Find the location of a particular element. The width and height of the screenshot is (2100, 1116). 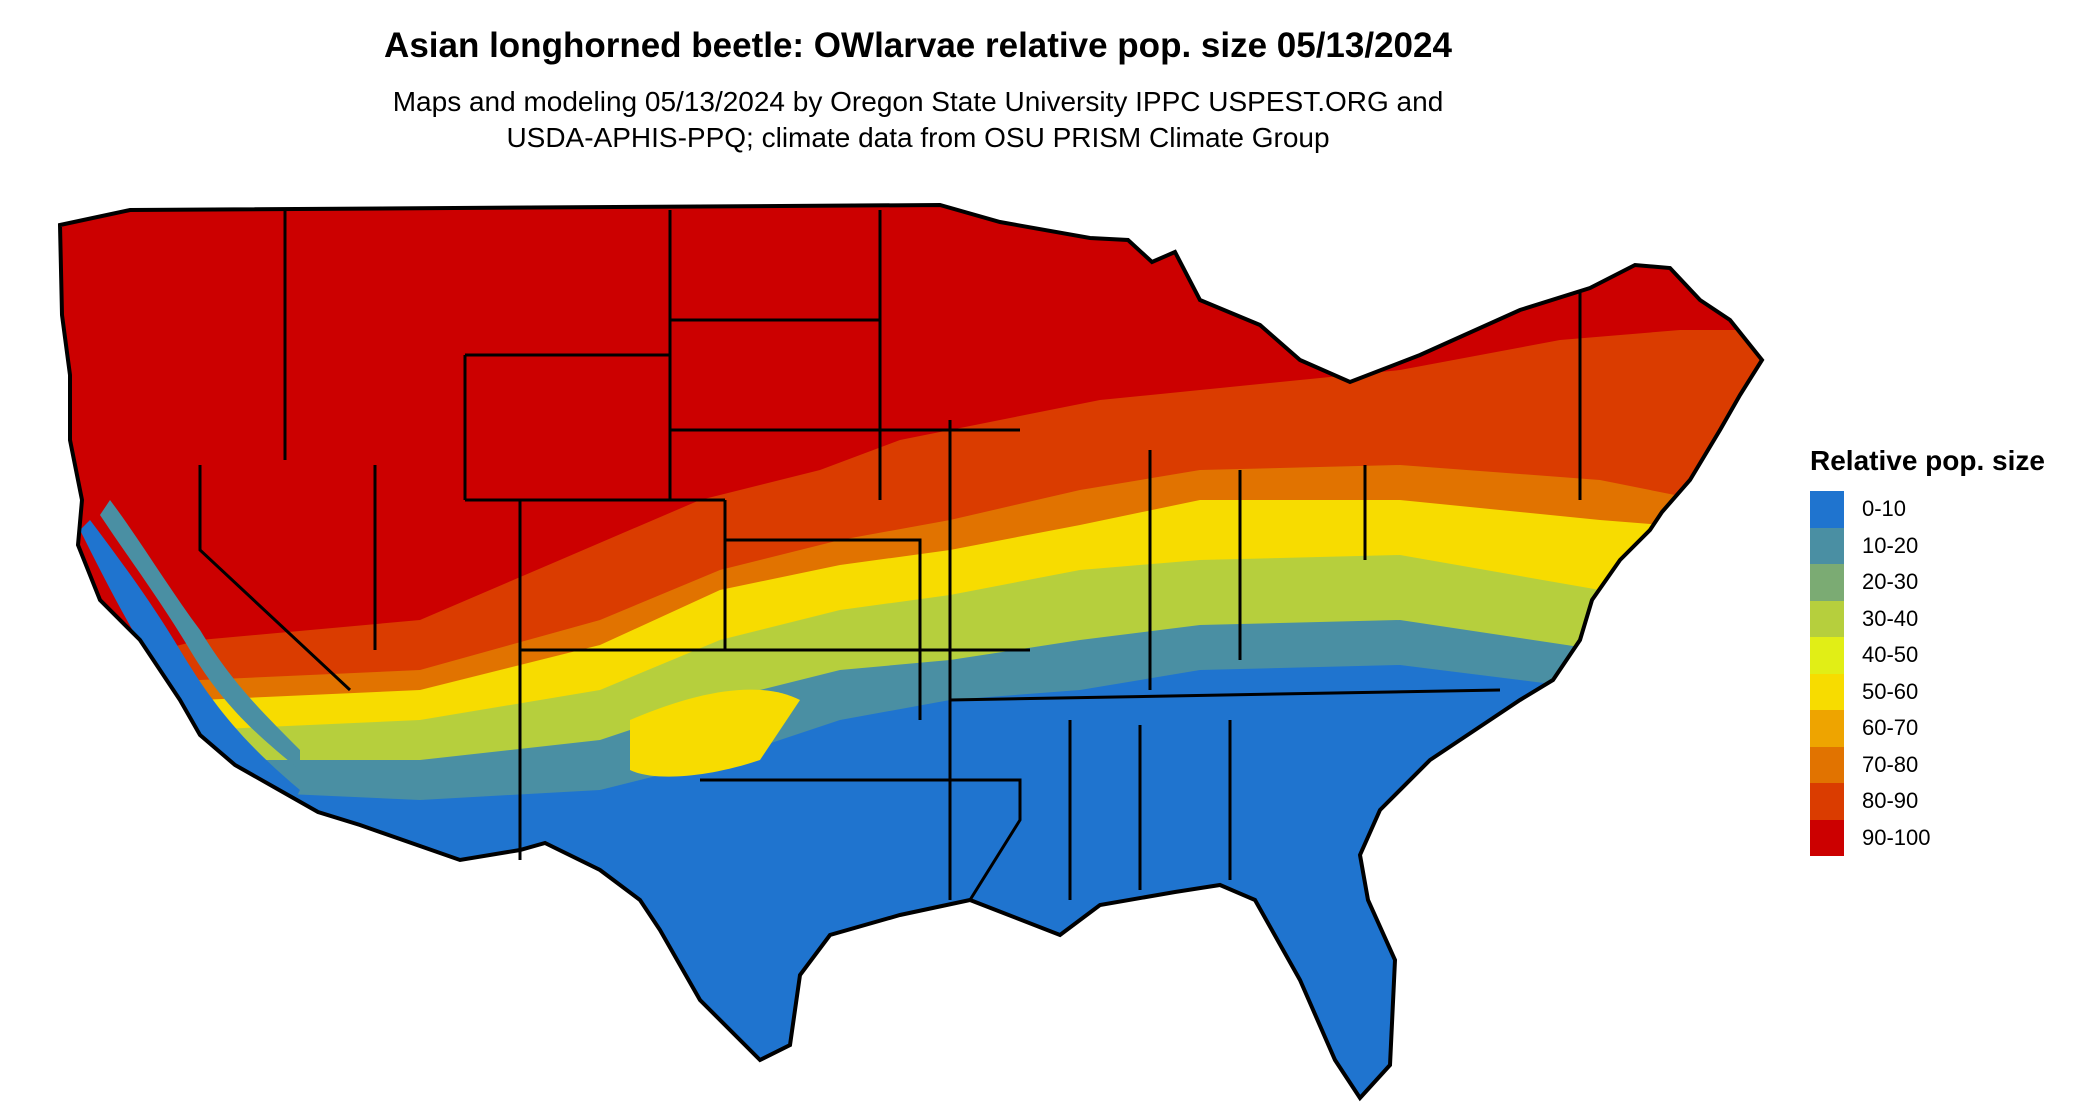

legend-item: 10-20 is located at coordinates (1927, 545).